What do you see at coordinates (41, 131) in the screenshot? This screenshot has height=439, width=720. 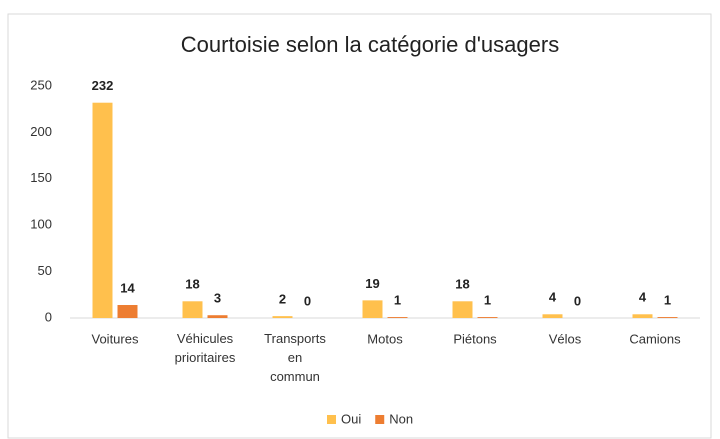 I see `y-tick-label: 200` at bounding box center [41, 131].